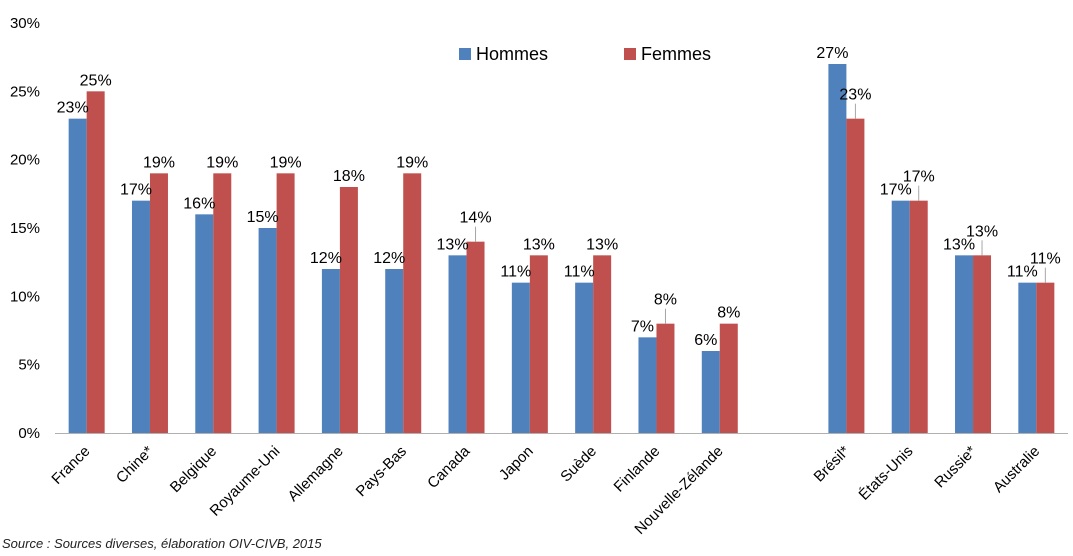 The width and height of the screenshot is (1073, 556). What do you see at coordinates (25, 91) in the screenshot?
I see `y-tick-label: 25%` at bounding box center [25, 91].